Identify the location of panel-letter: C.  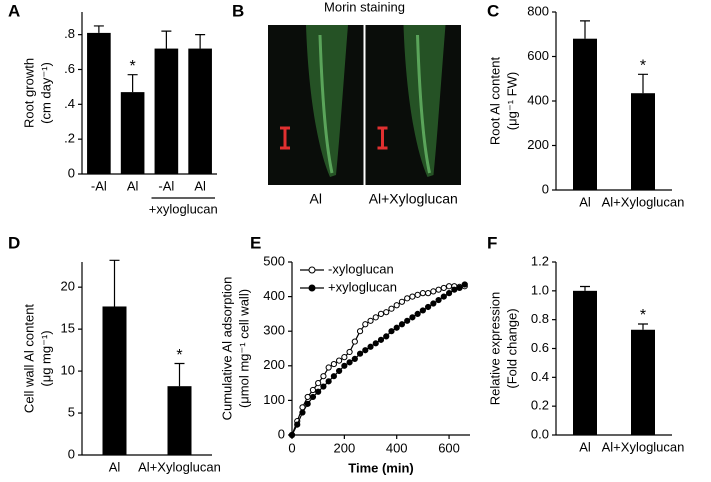
(493, 10).